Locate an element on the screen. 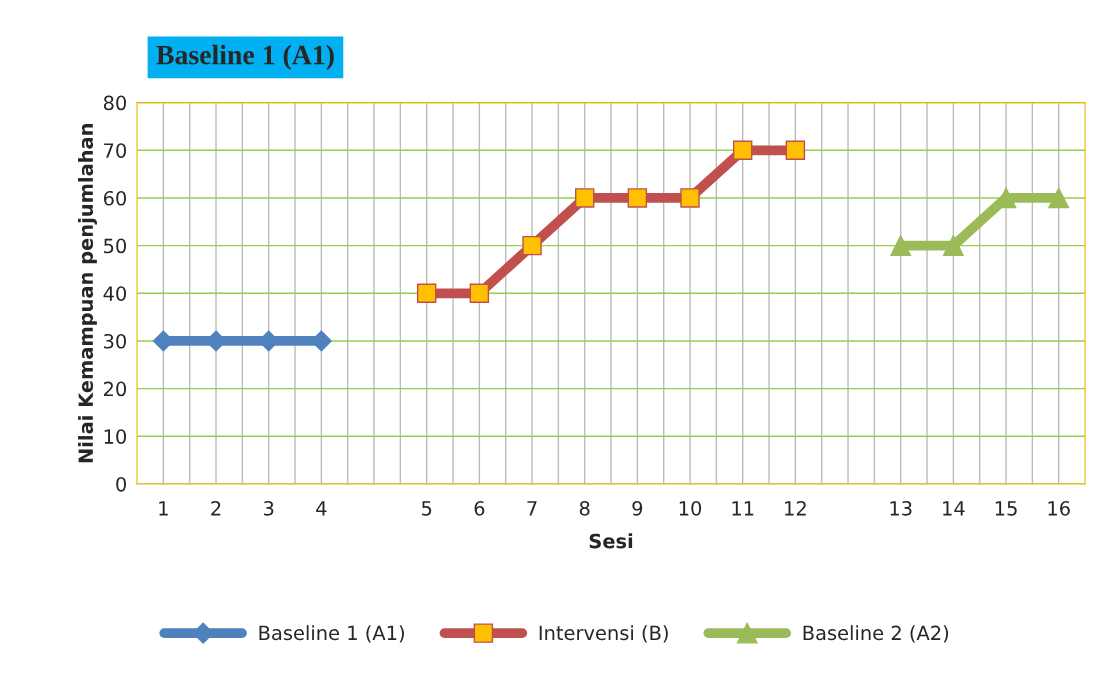 Image resolution: width=1114 pixels, height=675 pixels. x-tick-label: 1 is located at coordinates (163, 508).